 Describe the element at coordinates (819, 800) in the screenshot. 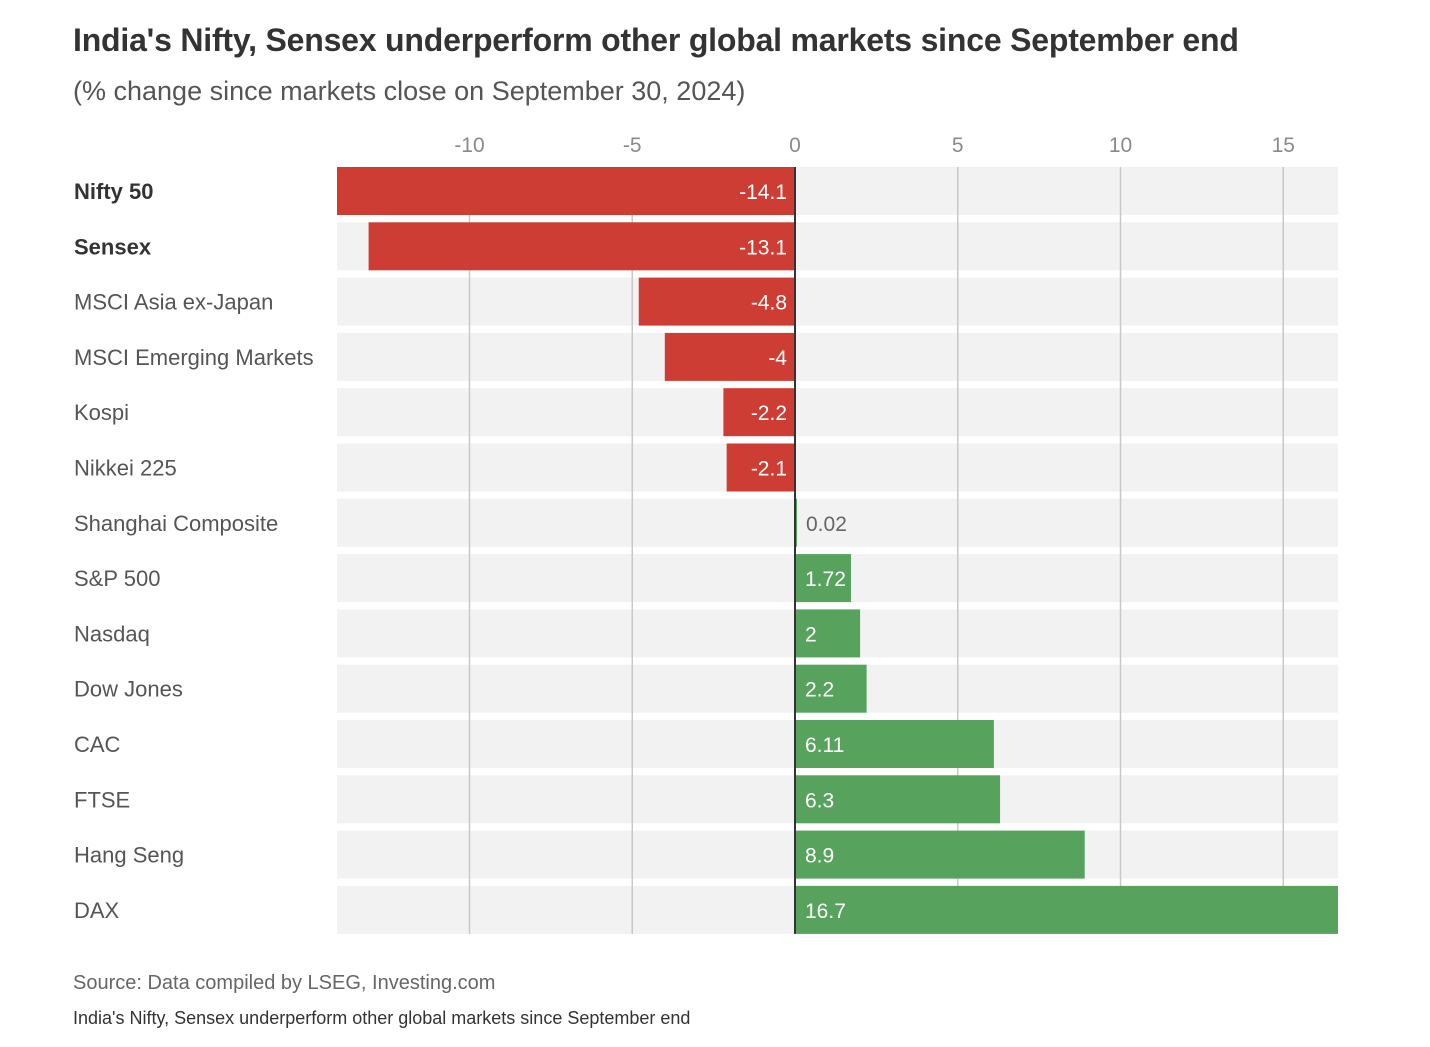

I see `value-label: 6.3` at that location.